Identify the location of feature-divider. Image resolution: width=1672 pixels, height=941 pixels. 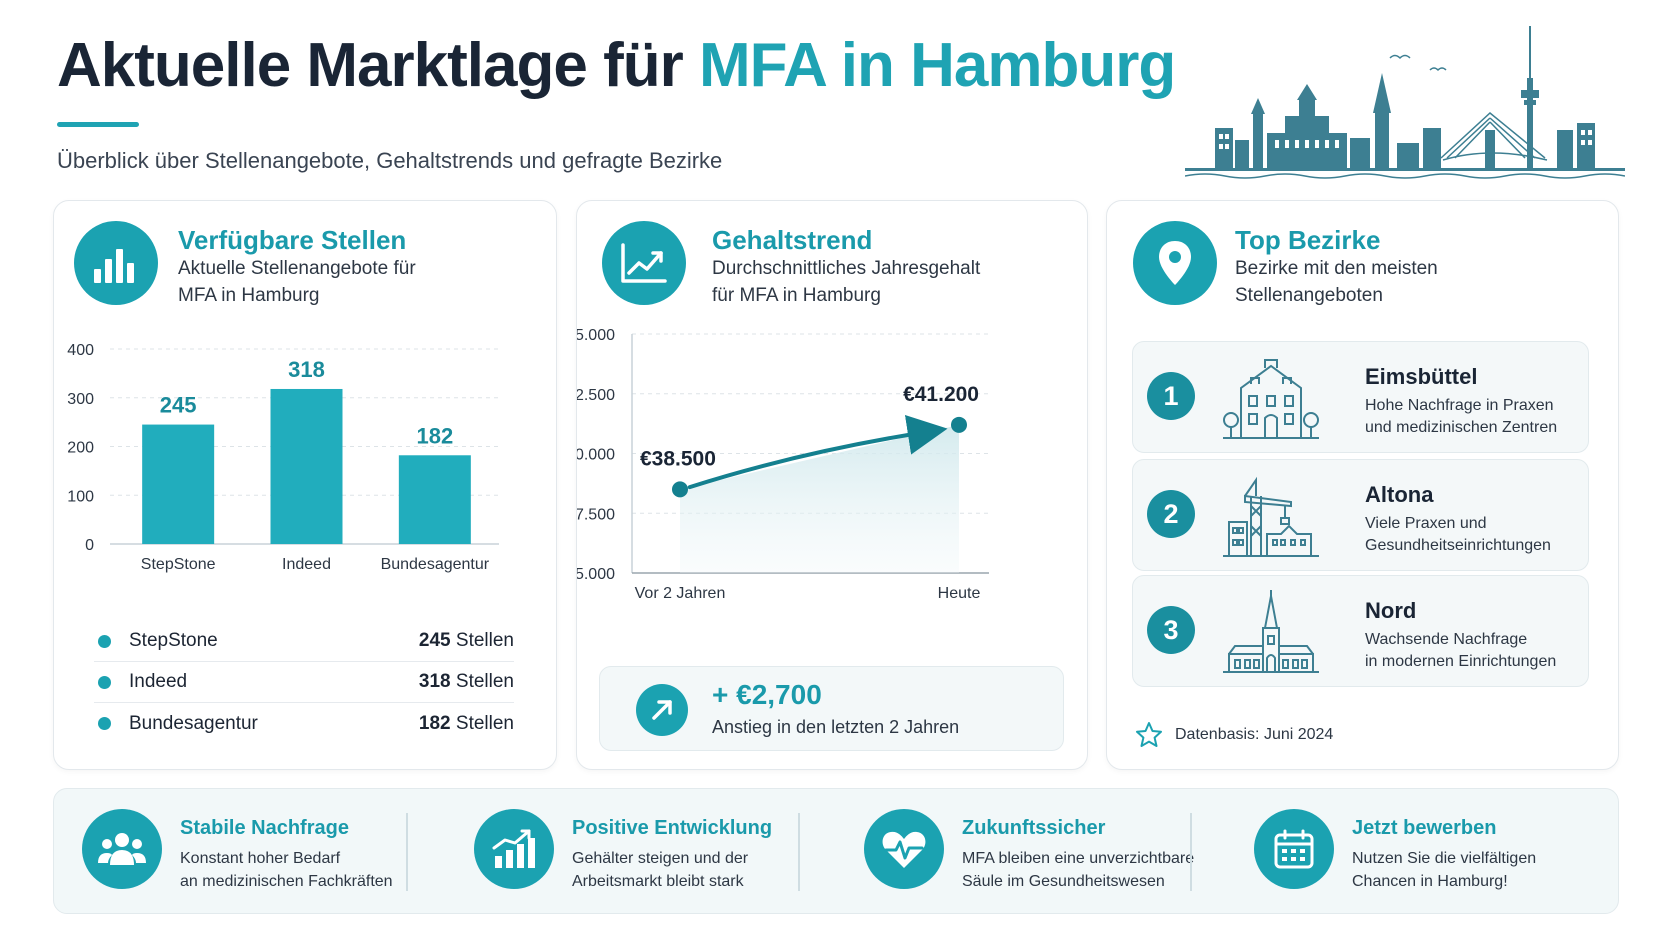
(1191, 852).